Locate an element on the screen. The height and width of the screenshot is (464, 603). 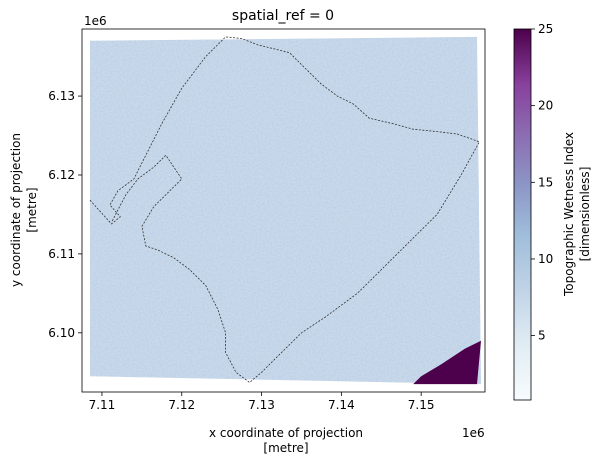
x-tick-label: 7.12 is located at coordinates (181, 405).